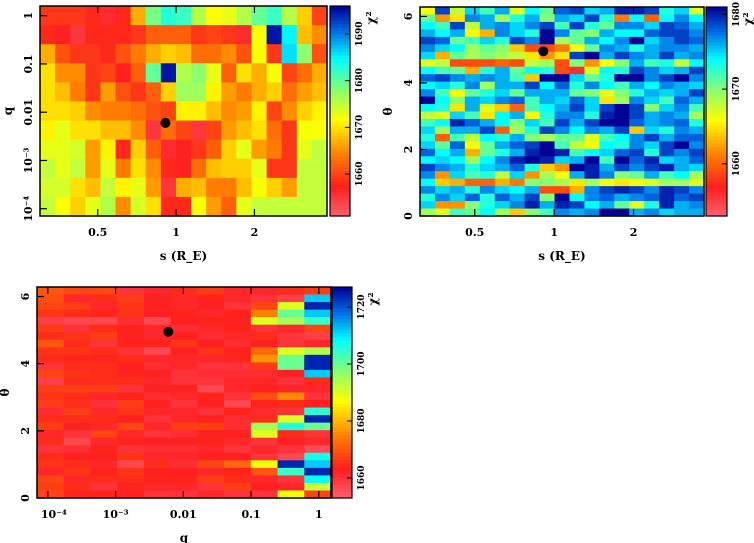 The width and height of the screenshot is (754, 543). I want to click on x-tick-label: 1, so click(319, 514).